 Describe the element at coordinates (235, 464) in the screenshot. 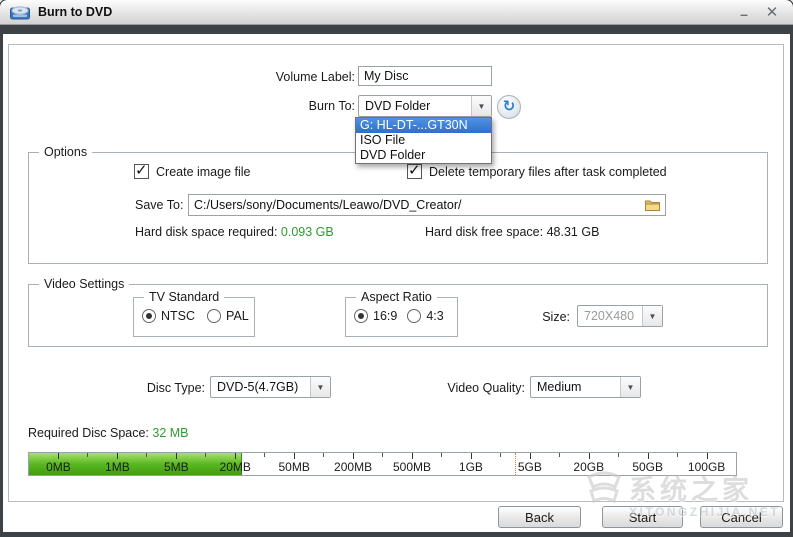

I see `scale-tick: 20MB` at that location.